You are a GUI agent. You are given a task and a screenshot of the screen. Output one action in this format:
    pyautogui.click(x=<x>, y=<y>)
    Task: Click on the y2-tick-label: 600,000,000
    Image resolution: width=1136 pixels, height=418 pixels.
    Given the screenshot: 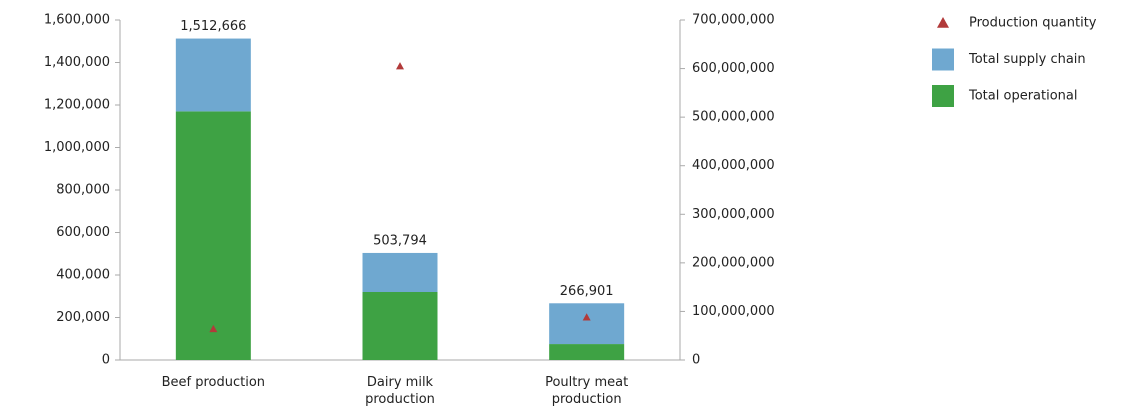 What is the action you would take?
    pyautogui.click(x=733, y=68)
    